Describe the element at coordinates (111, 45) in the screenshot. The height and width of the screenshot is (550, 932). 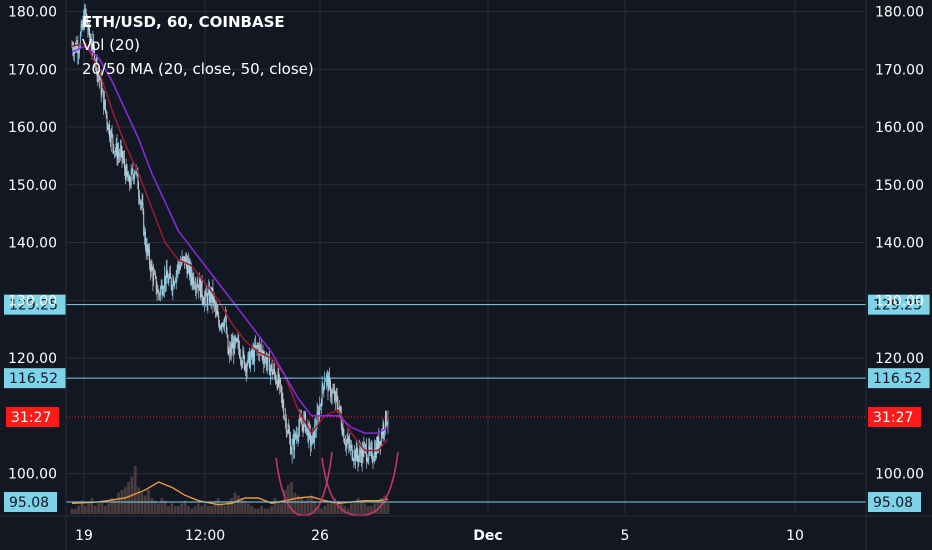
I see `volume-indicator-label: Vol (20)` at that location.